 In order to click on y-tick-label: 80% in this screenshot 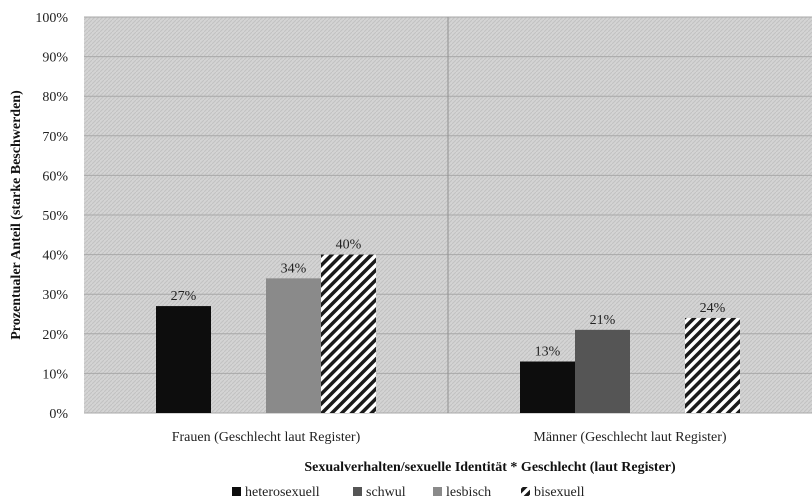, I will do `click(55, 97)`.